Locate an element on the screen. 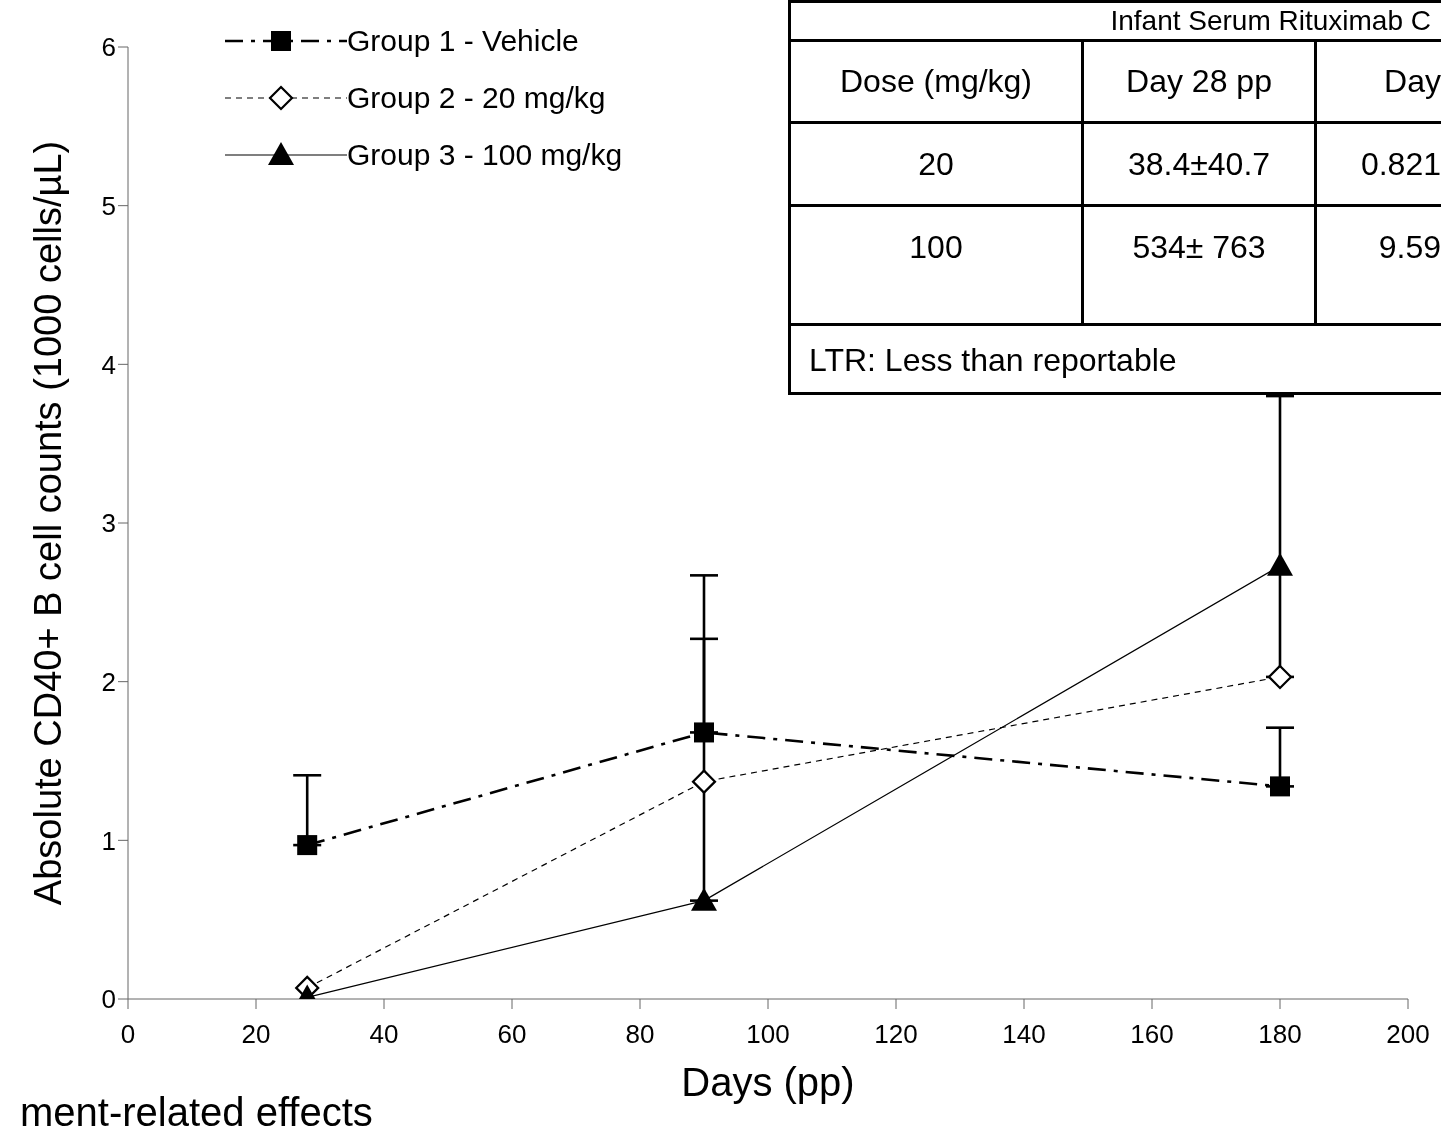 This screenshot has height=1138, width=1441. x-tick-label: 140 is located at coordinates (1024, 1034).